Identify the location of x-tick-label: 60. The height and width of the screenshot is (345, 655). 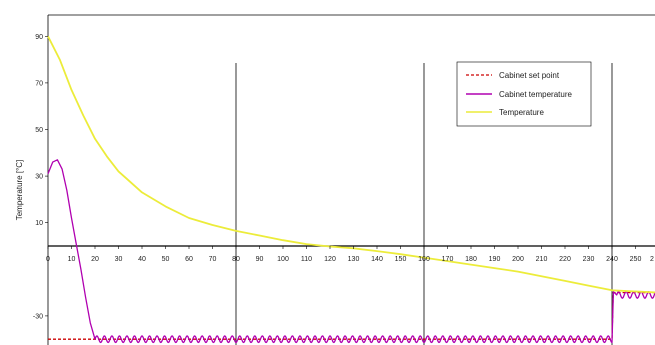
(189, 259).